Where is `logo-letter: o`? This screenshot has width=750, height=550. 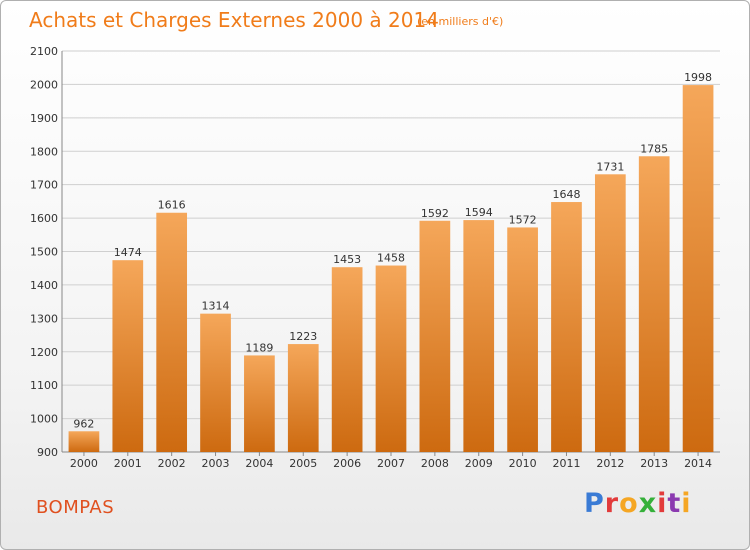
logo-letter: o is located at coordinates (629, 503).